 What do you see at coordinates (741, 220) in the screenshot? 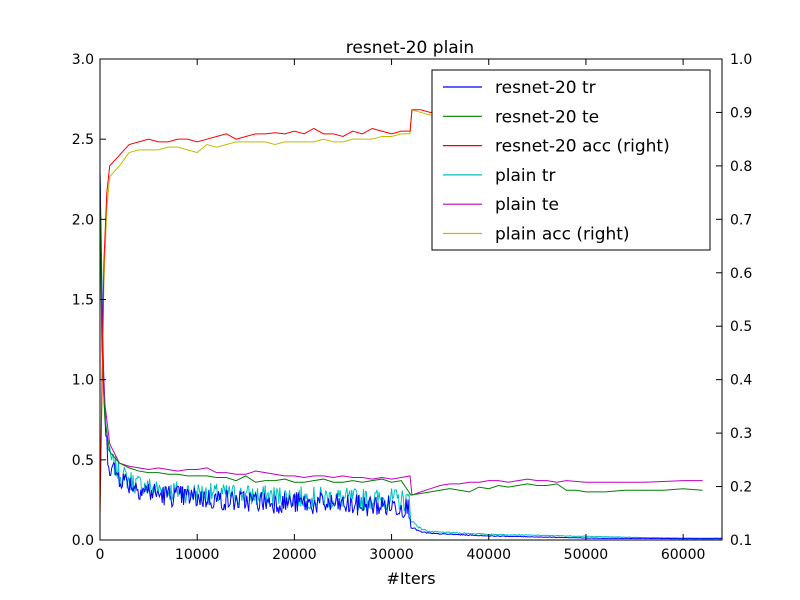
I see `y2-tick-label: 0.7` at bounding box center [741, 220].